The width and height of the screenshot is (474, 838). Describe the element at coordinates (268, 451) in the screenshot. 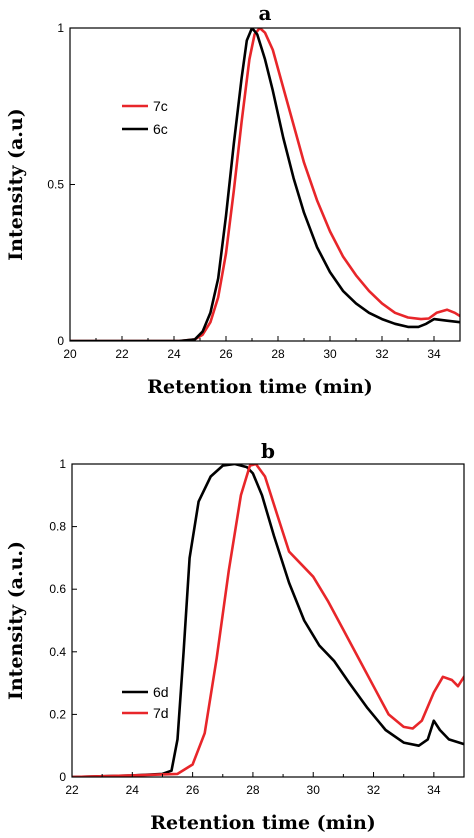

I see `panel-title: b` at that location.